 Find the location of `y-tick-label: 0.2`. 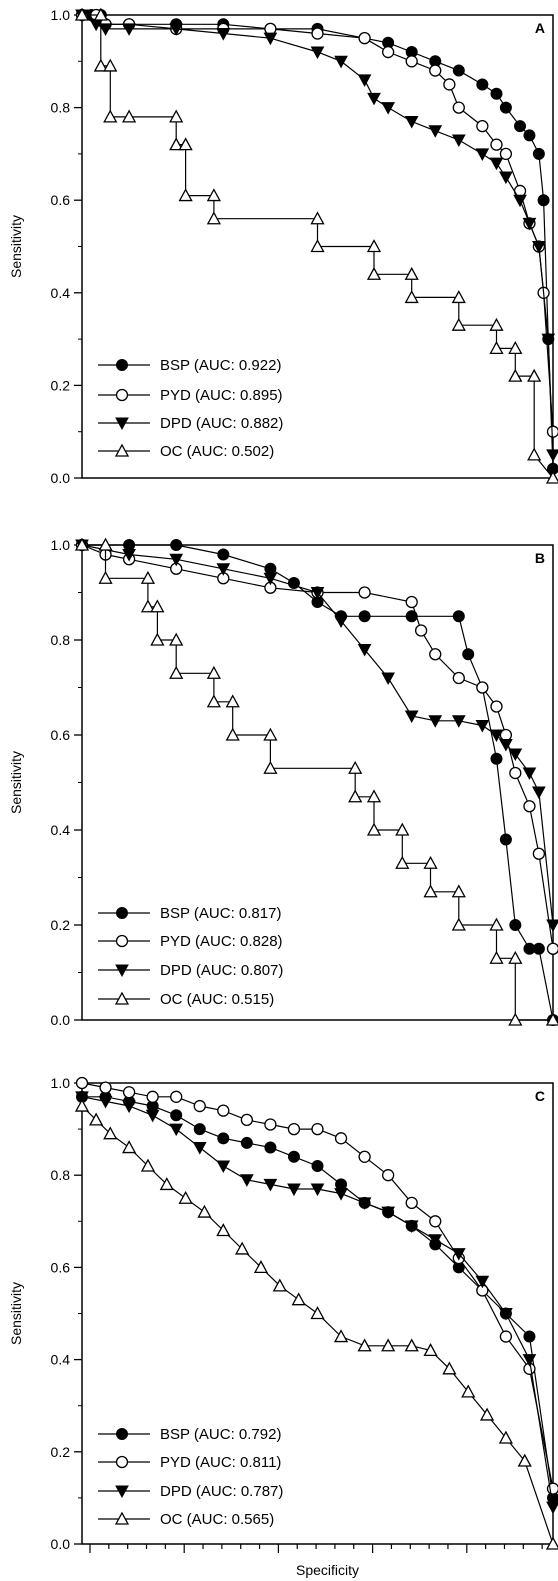

y-tick-label: 0.2 is located at coordinates (61, 1452).